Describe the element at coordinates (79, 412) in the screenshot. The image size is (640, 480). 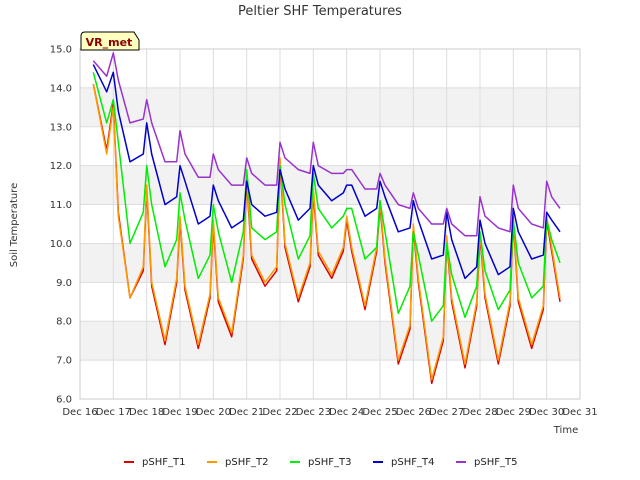
I see `x-tick-label: Dec 16` at that location.